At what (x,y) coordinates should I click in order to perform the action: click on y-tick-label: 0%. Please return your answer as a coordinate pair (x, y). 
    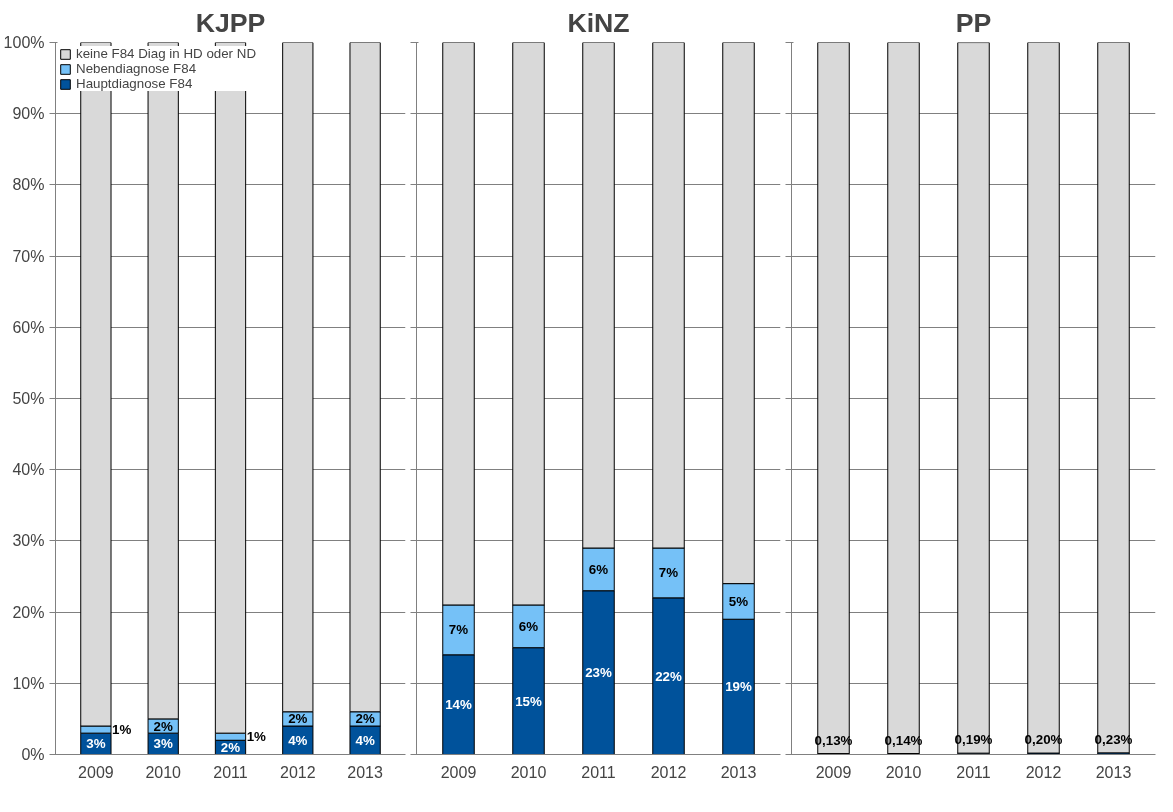
    Looking at the image, I should click on (33, 754).